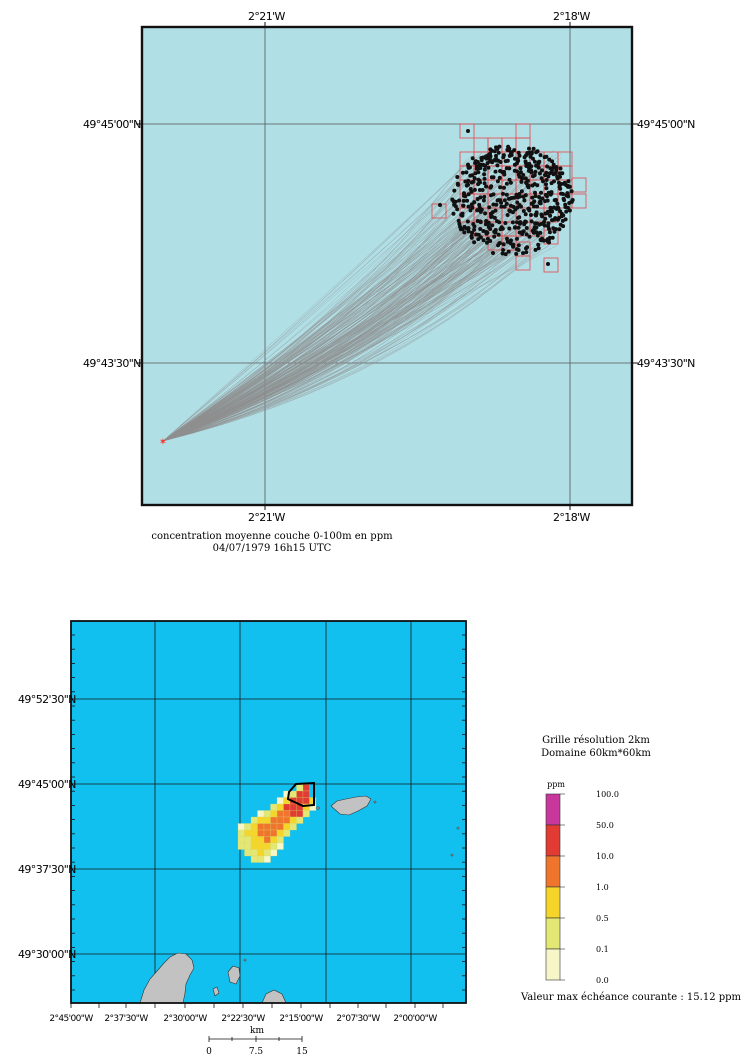 The height and width of the screenshot is (1061, 744). I want to click on bottom-lon-label-3: 2°30'00"W, so click(185, 1019).